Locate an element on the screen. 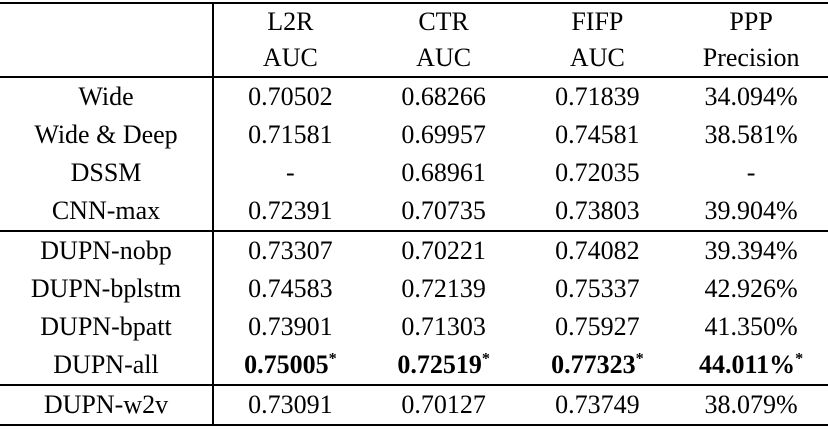 The height and width of the screenshot is (430, 828). table-row-dssm: DSSM - 0.68961 0.72035 - is located at coordinates (414, 173).